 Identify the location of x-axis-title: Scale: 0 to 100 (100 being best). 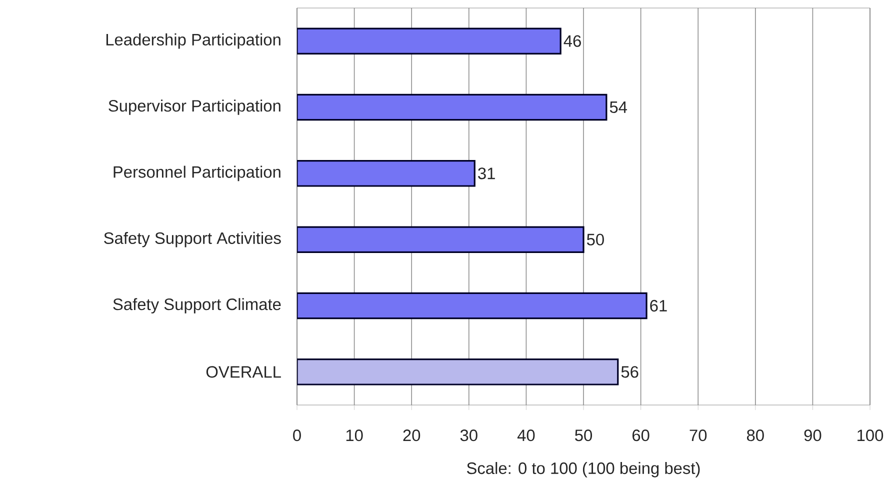
(583, 470).